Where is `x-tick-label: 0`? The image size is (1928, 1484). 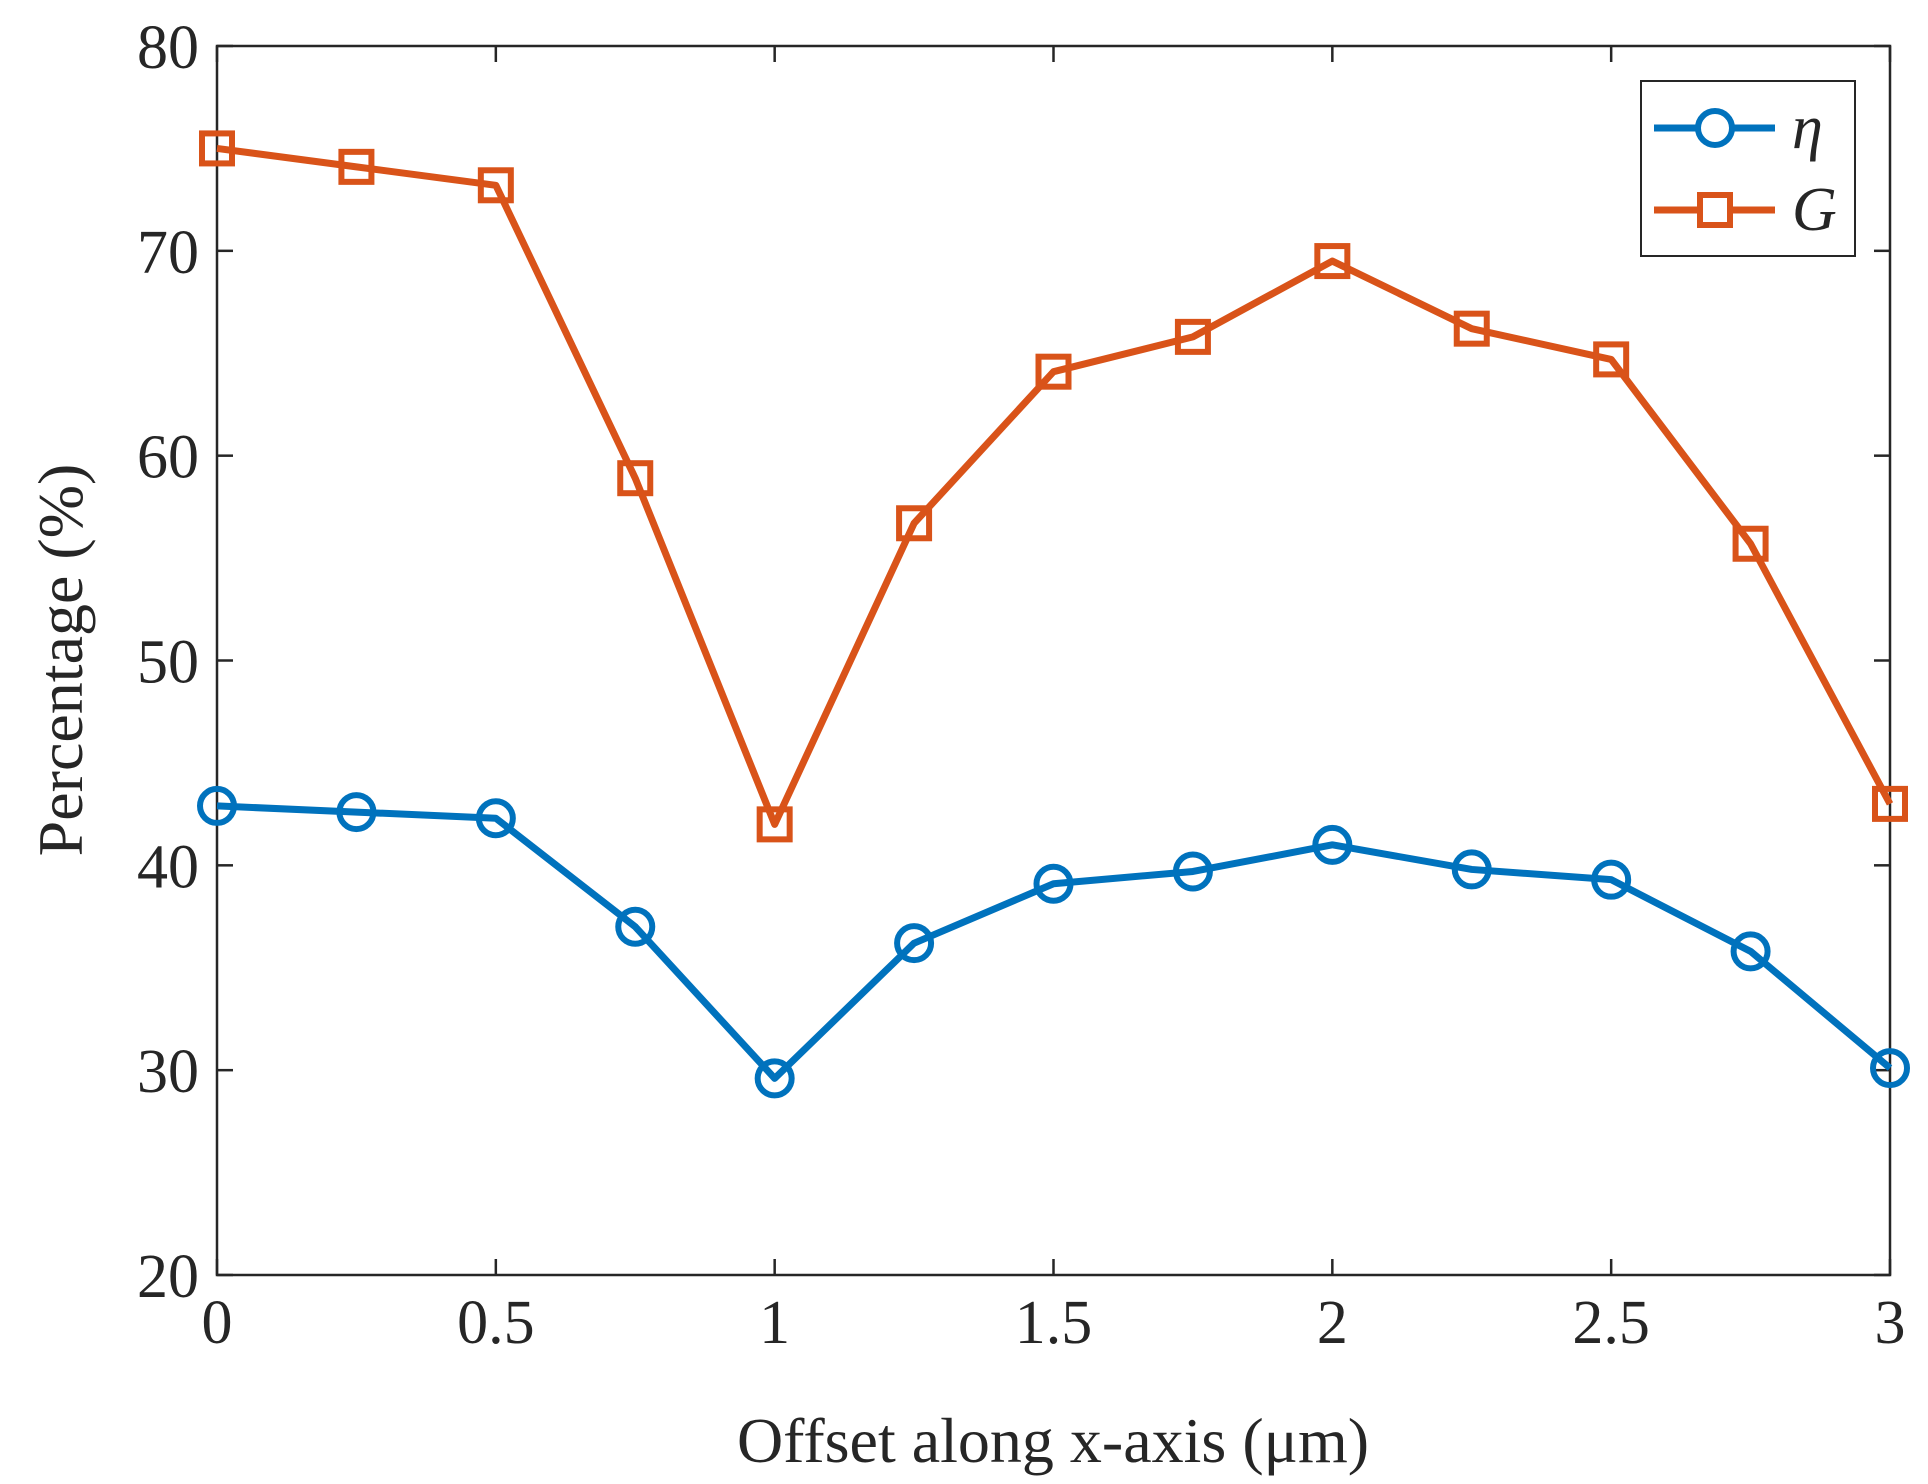 x-tick-label: 0 is located at coordinates (217, 1323).